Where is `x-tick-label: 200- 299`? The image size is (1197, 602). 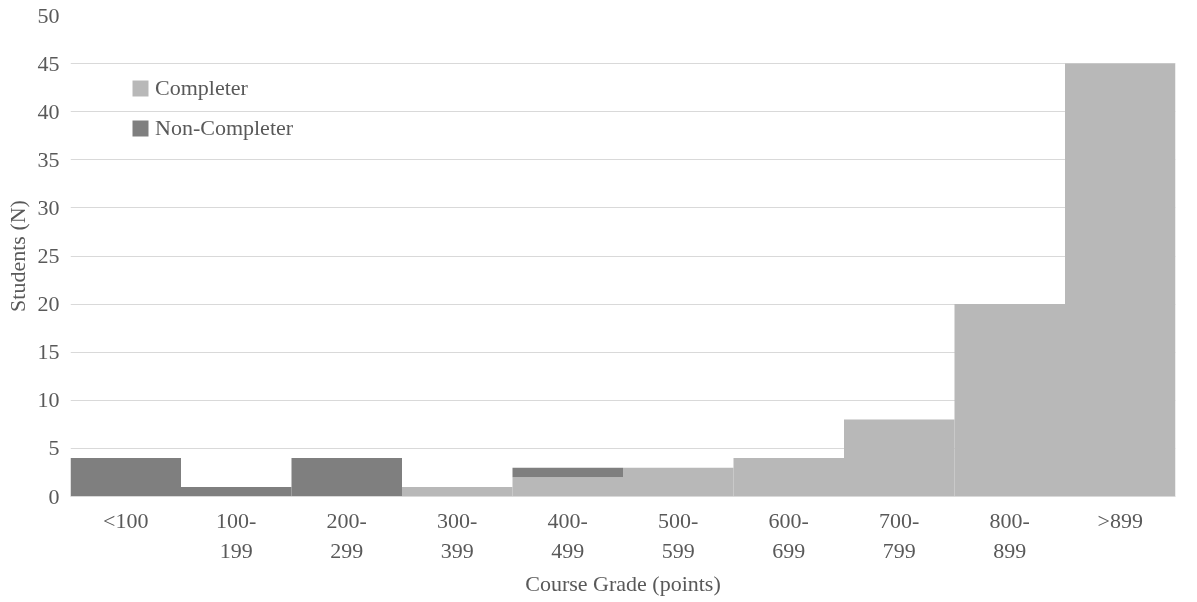 x-tick-label: 200- 299 is located at coordinates (346, 535).